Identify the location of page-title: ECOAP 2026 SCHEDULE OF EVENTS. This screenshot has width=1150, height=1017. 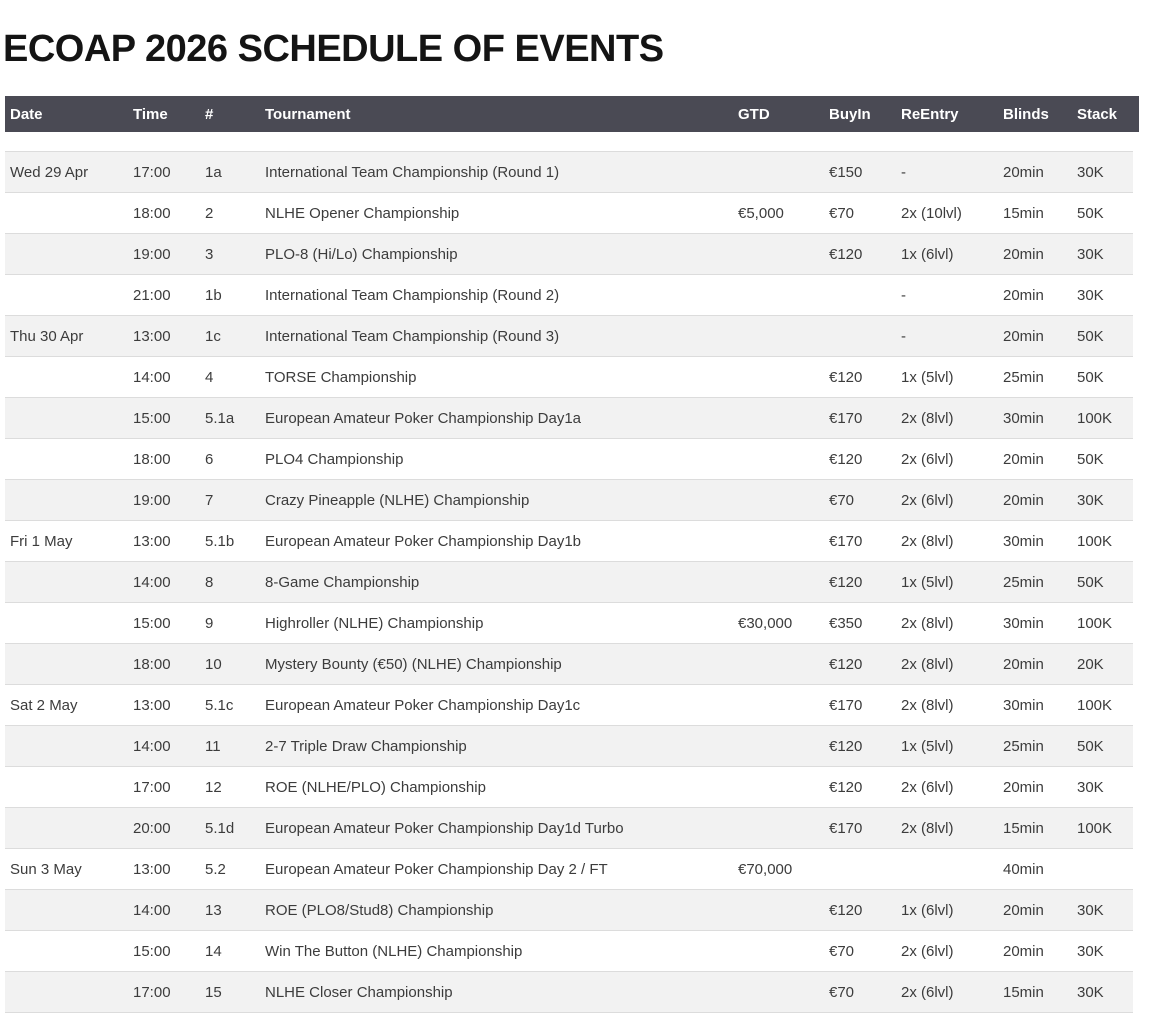
(333, 49).